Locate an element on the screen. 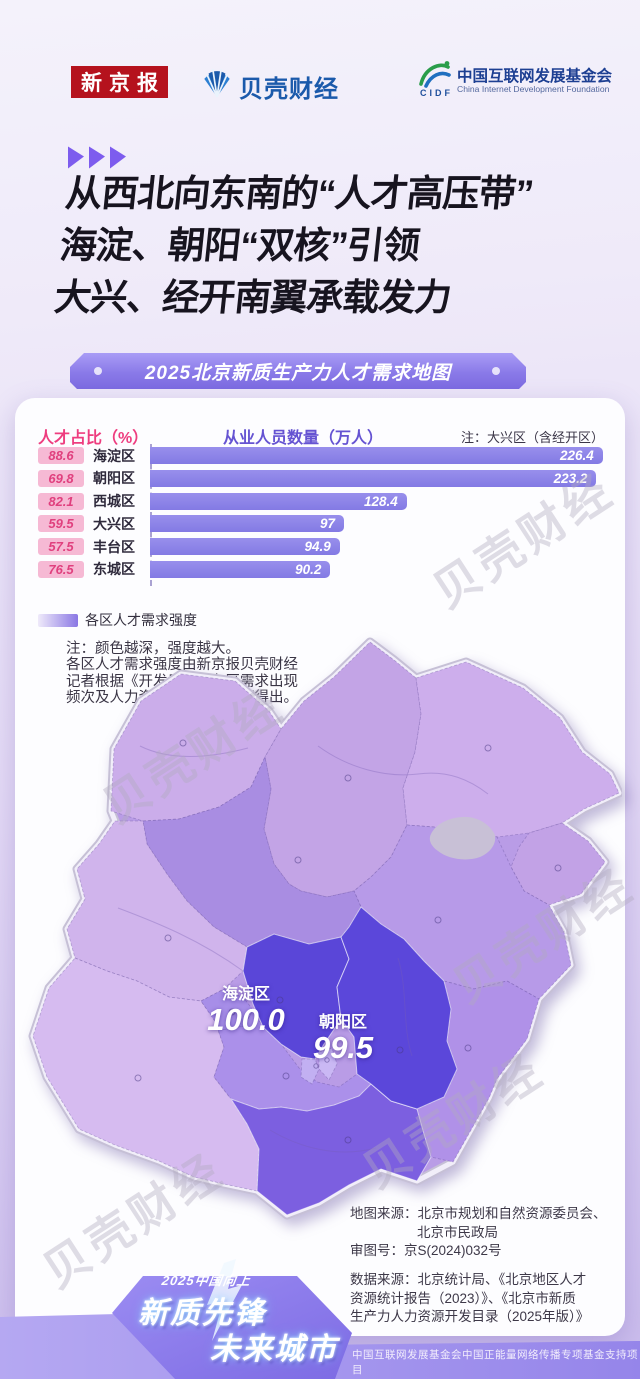  bar: 97 is located at coordinates (247, 524).